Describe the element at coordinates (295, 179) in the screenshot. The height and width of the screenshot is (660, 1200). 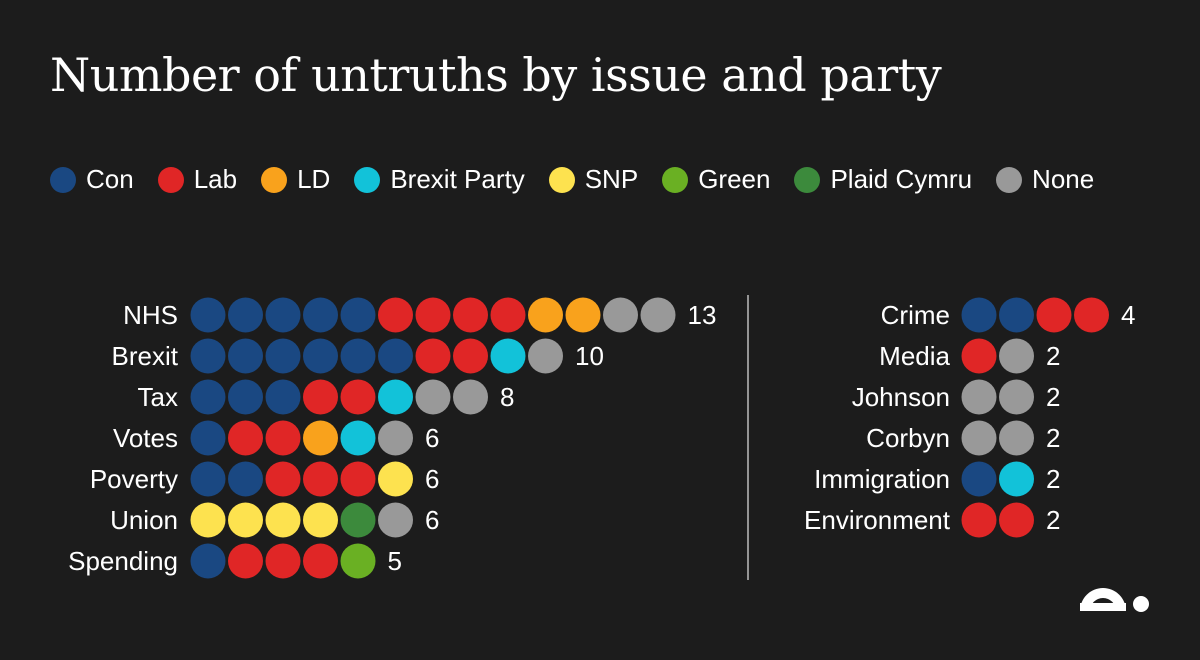
I see `legend-item: LD` at that location.